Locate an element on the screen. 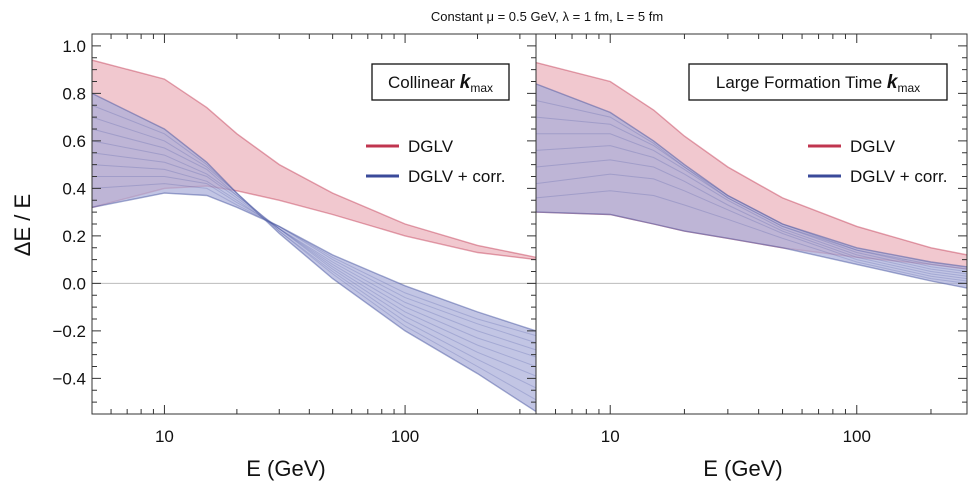 The width and height of the screenshot is (968, 483). y-tick-label: 0.2 is located at coordinates (74, 236).